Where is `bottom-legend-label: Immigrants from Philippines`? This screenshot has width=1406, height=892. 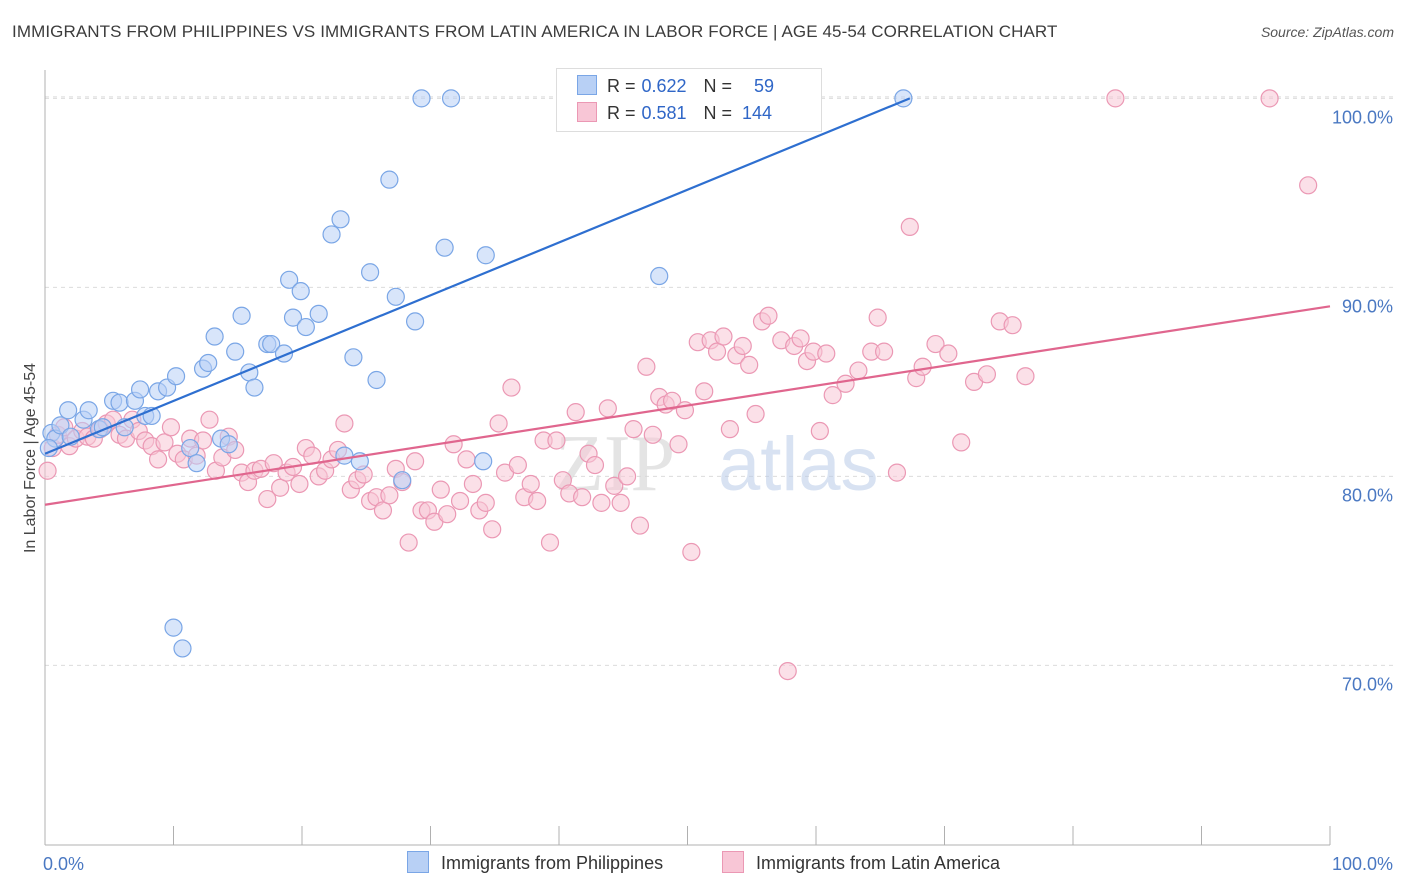 bottom-legend-label: Immigrants from Philippines is located at coordinates (552, 863).